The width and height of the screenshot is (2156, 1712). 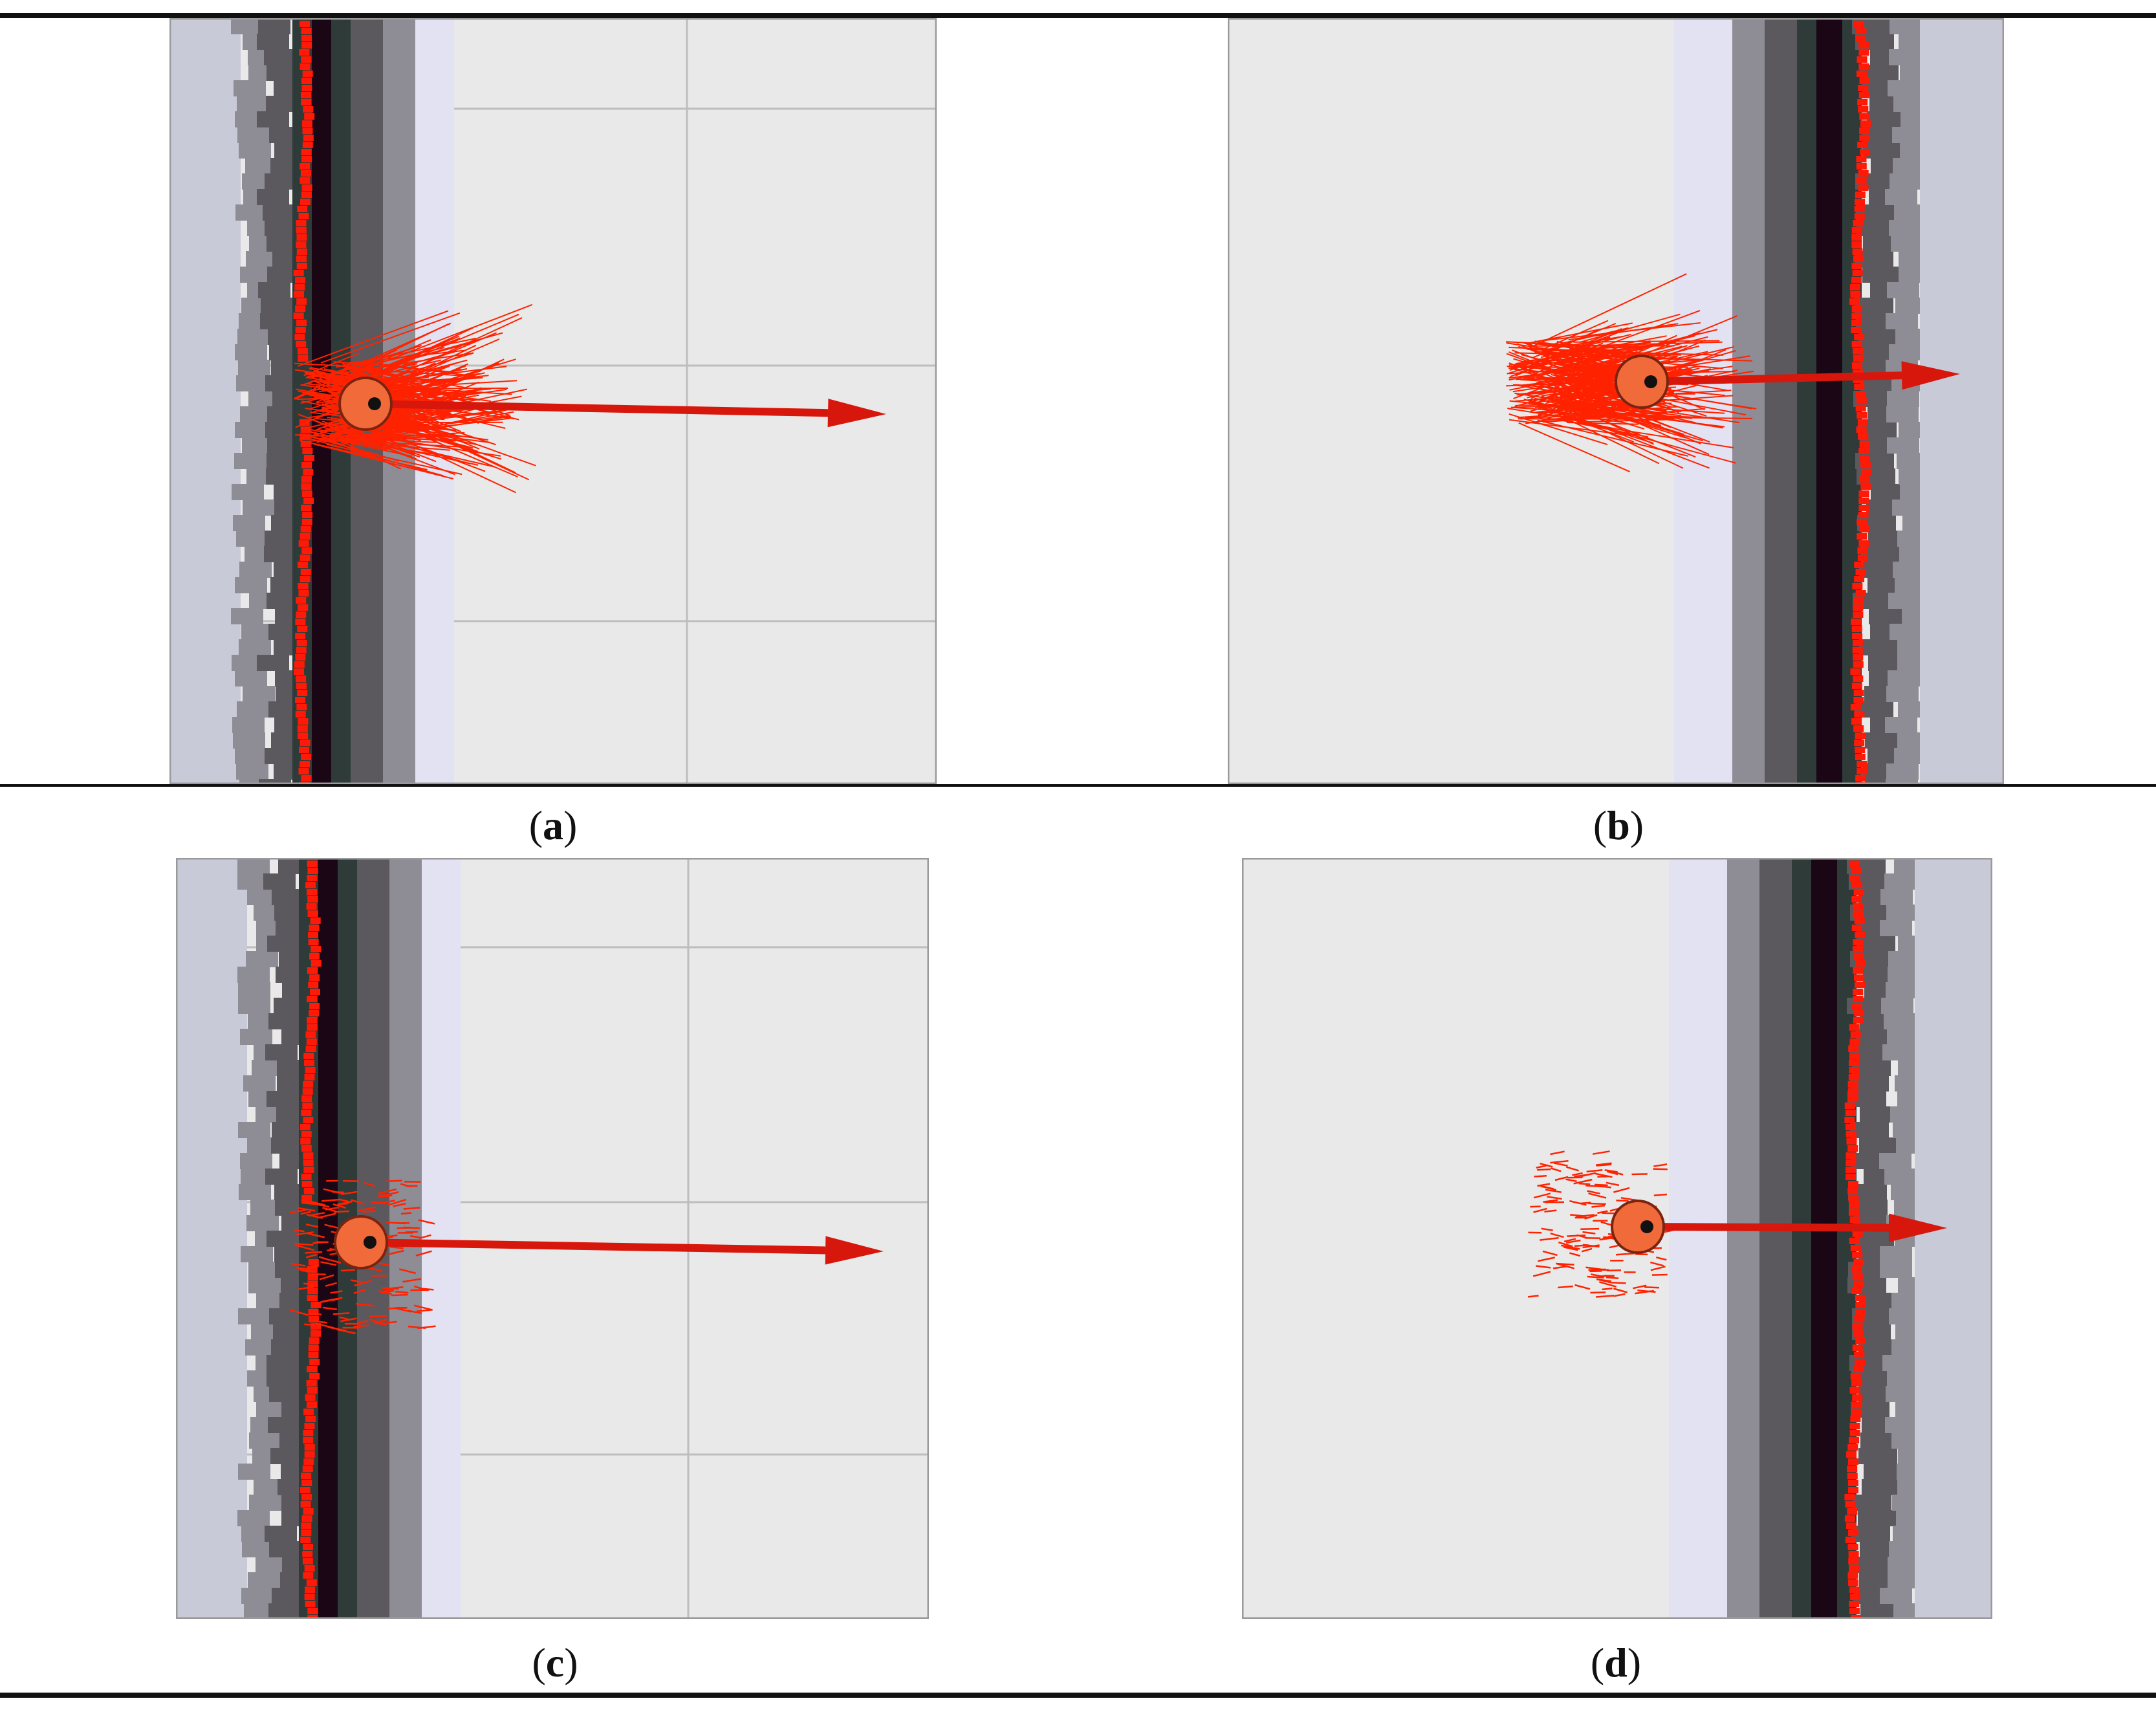 What do you see at coordinates (1748, 401) in the screenshot?
I see `wall-band` at bounding box center [1748, 401].